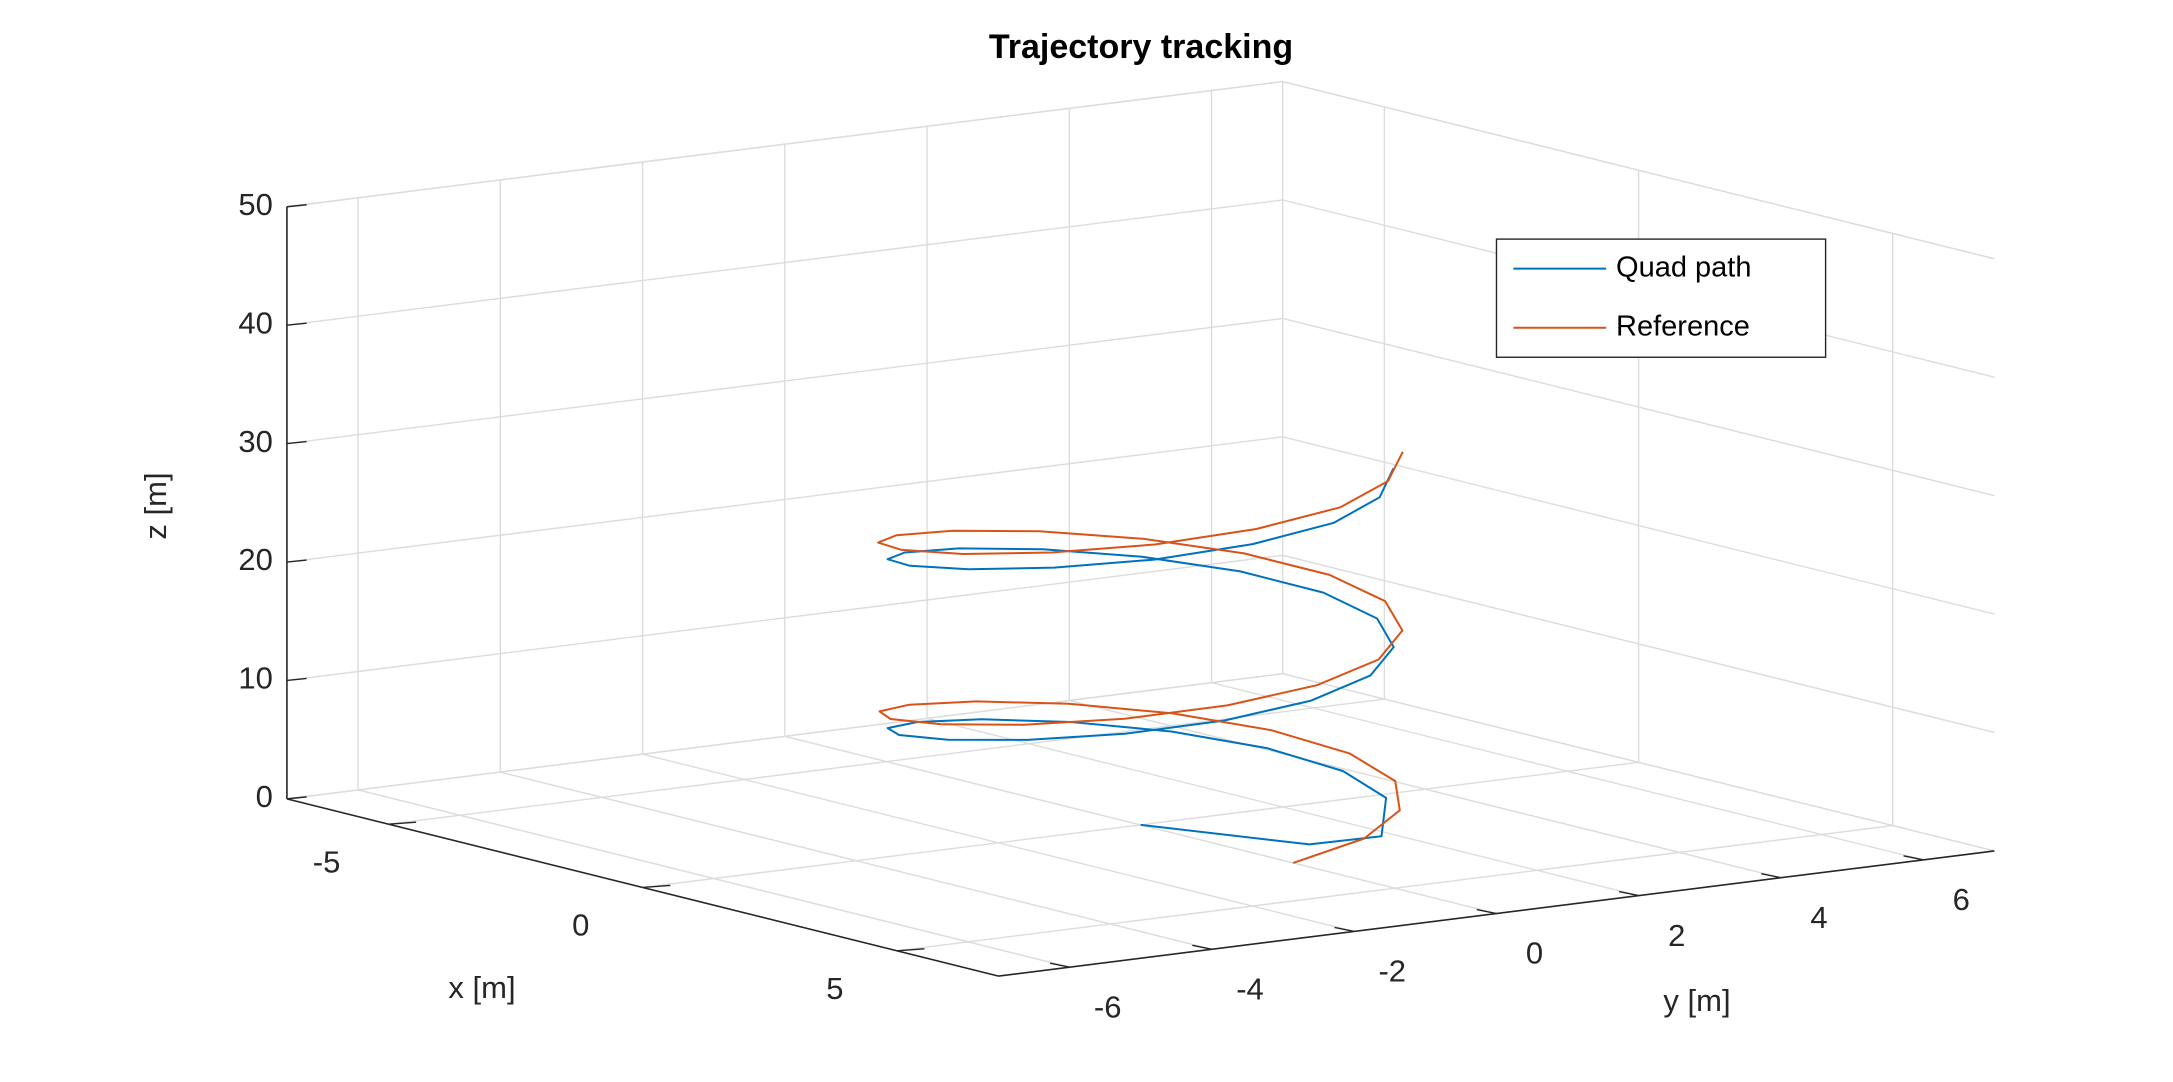 This screenshot has height=1082, width=2173. I want to click on z-tick-label: 40, so click(255, 322).